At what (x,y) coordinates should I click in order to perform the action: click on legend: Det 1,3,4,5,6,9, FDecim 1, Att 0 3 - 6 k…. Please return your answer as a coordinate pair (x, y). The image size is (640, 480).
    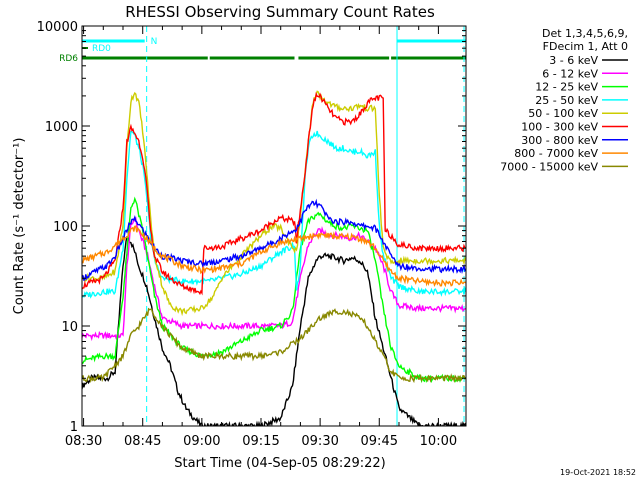
    Looking at the image, I should click on (564, 100).